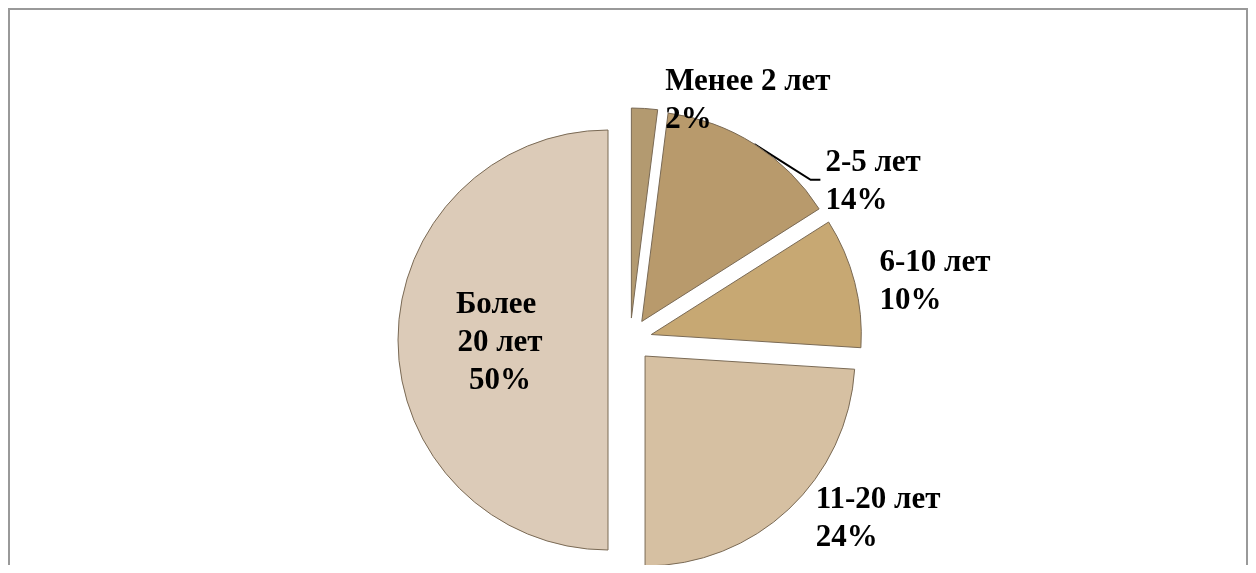 The image size is (1256, 573). Describe the element at coordinates (856, 199) in the screenshot. I see `data-label: 14%` at that location.